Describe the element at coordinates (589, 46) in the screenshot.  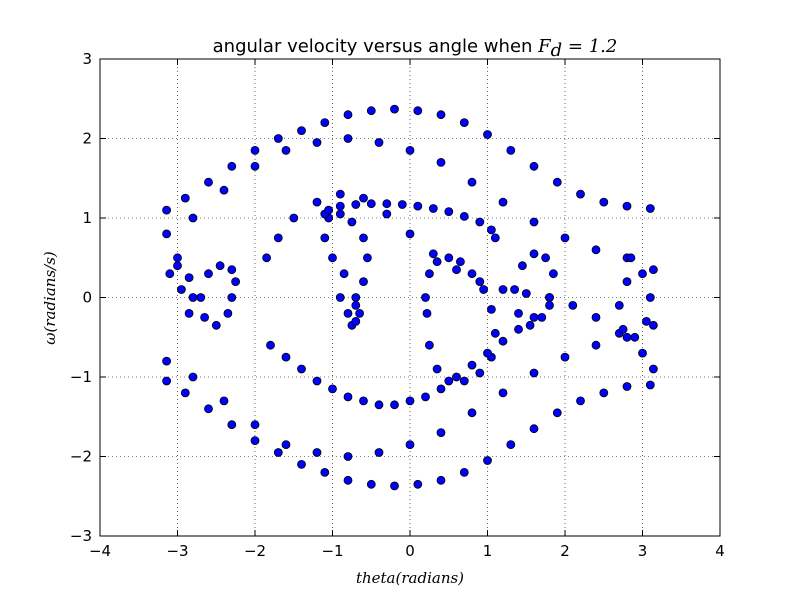
I see `chart-title-math-suffix: = 1.2` at that location.